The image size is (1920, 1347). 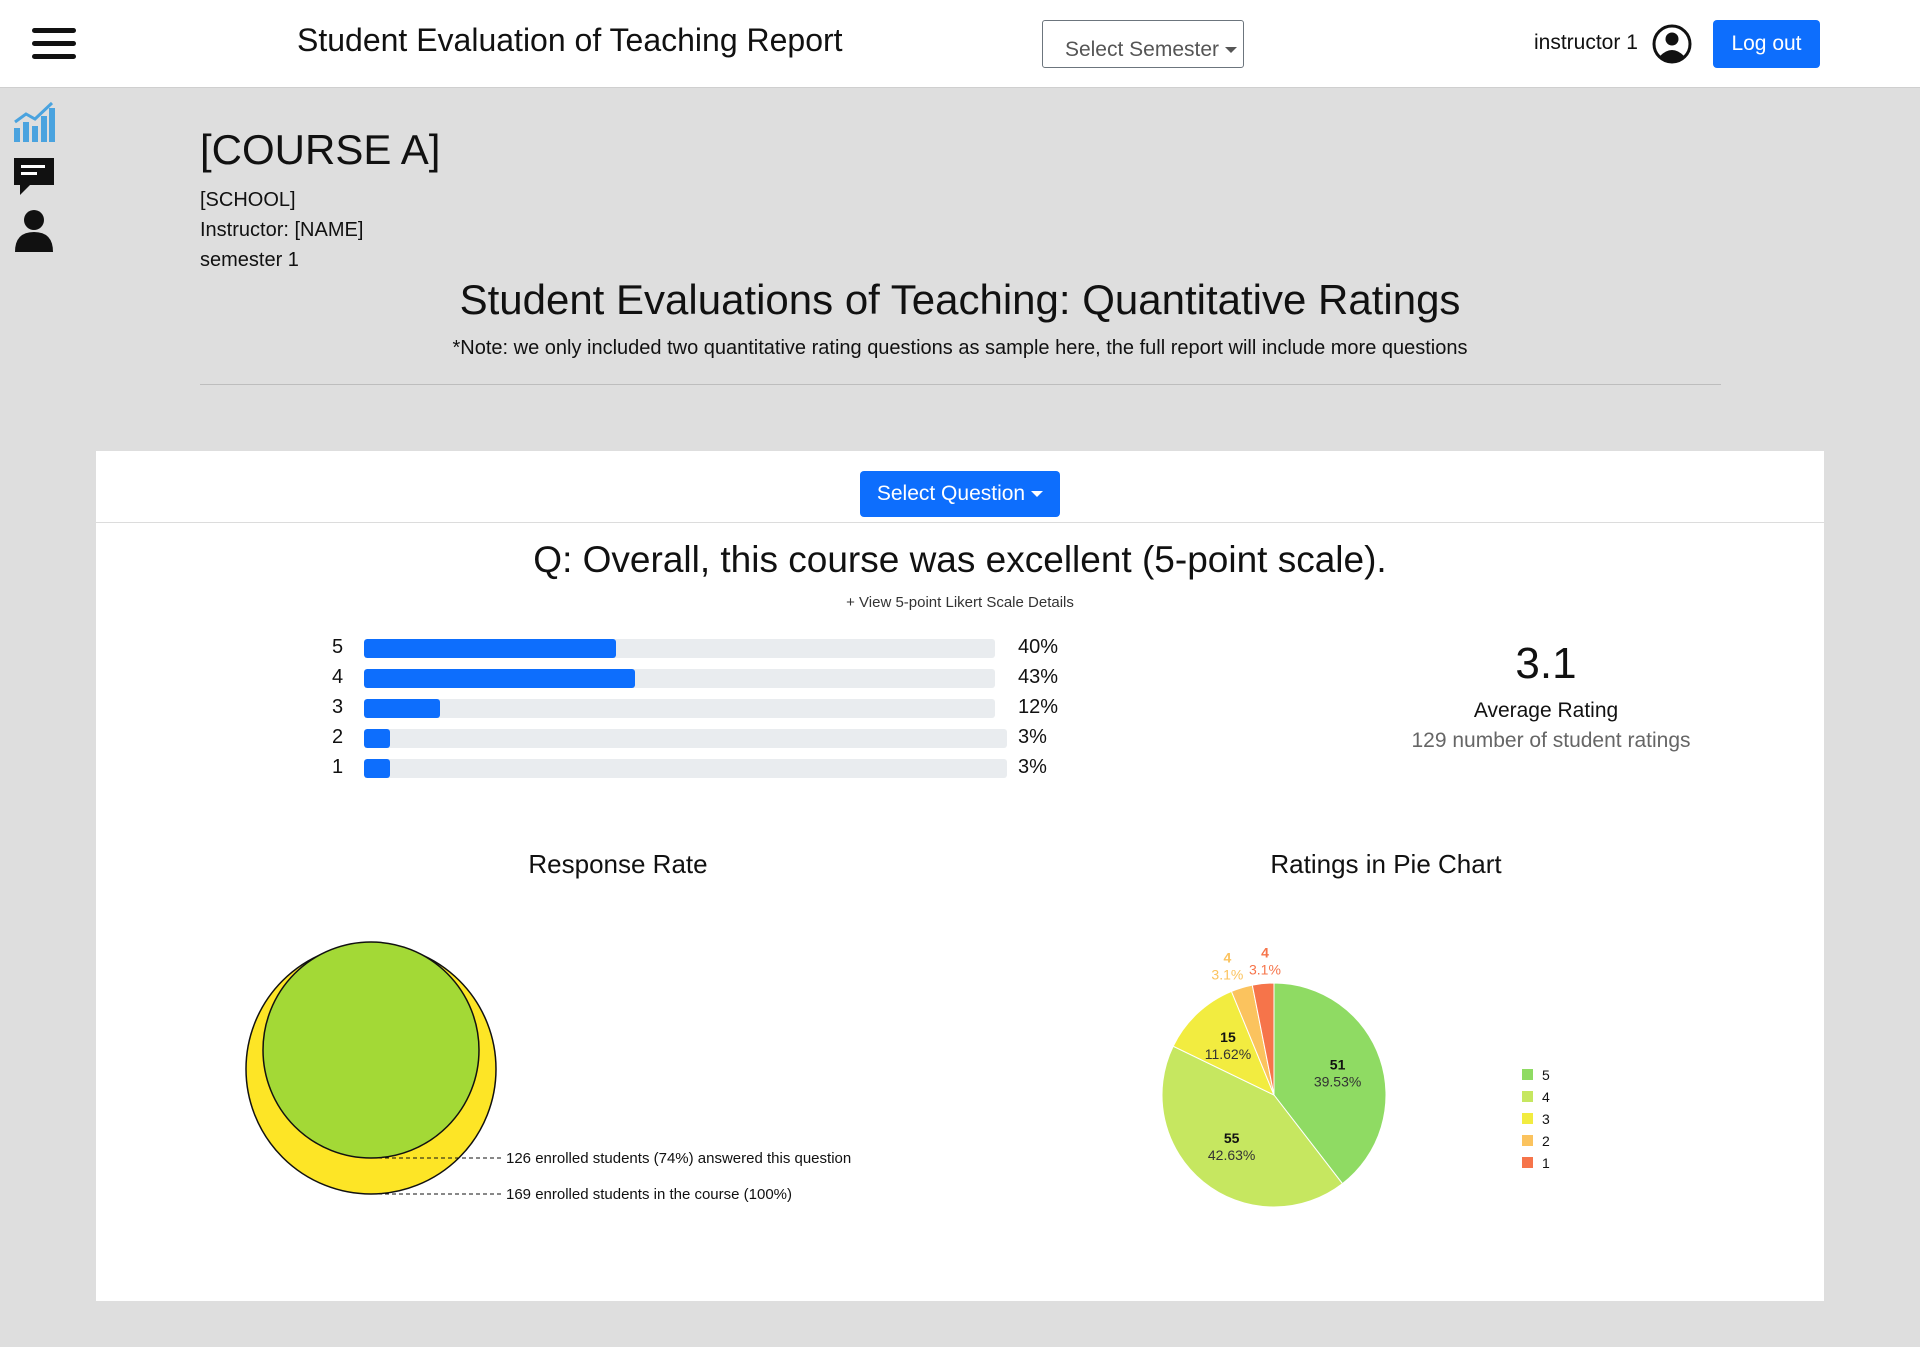 I want to click on panel-header: Select Question, so click(x=960, y=487).